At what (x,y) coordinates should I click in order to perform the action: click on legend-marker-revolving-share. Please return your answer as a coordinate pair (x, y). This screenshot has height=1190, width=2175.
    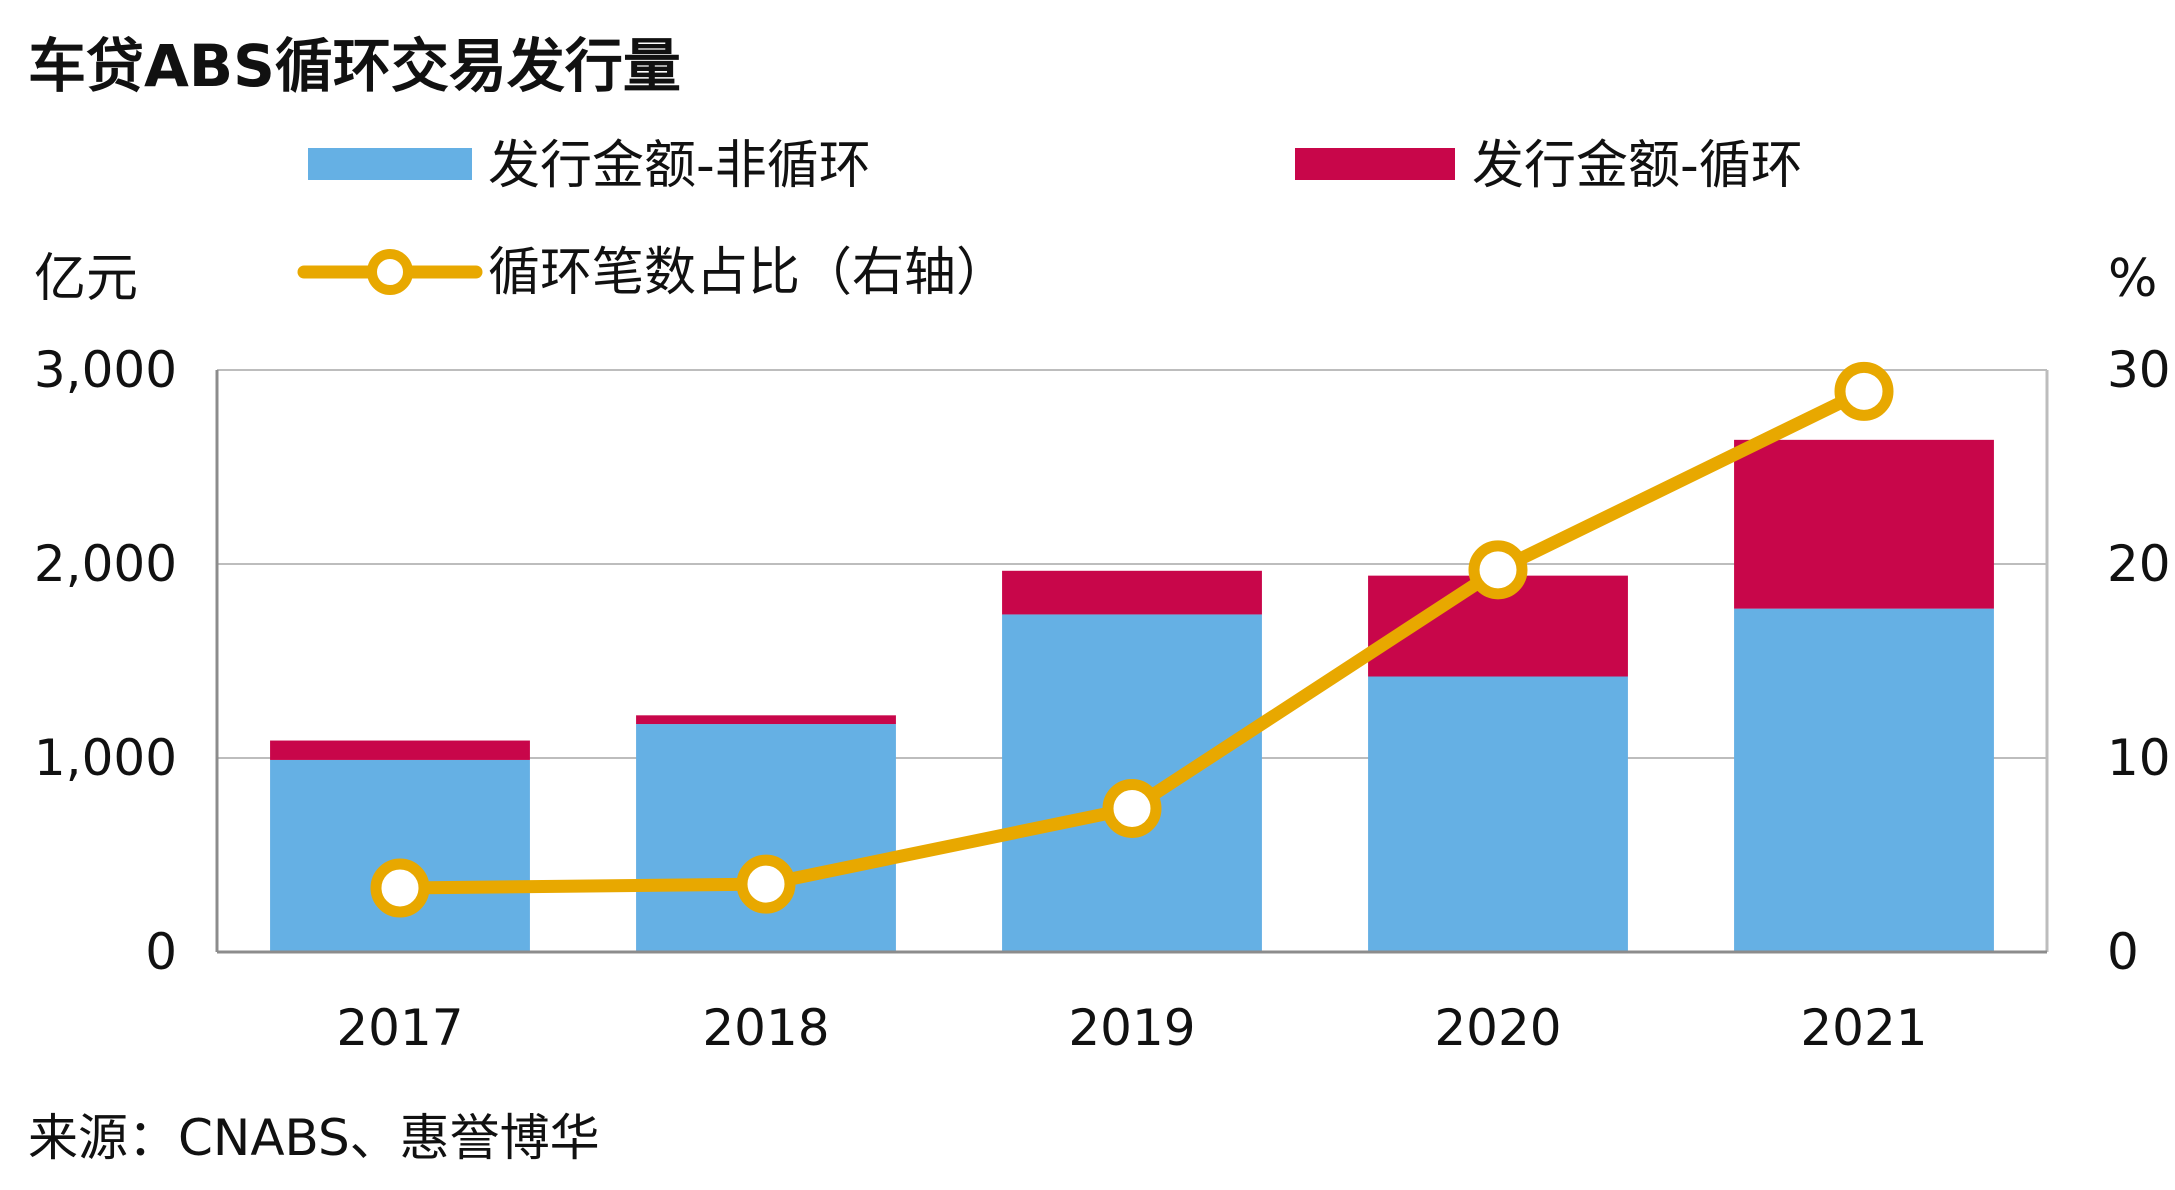
    Looking at the image, I should click on (390, 272).